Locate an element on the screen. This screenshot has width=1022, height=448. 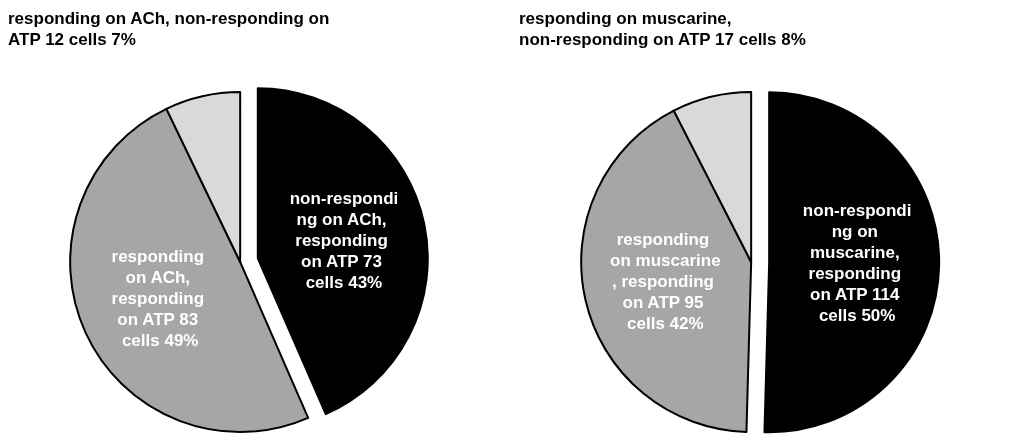
slice-label: responding on muscarine, non-responding on ATP 17 cells 8% is located at coordinates (662, 29).